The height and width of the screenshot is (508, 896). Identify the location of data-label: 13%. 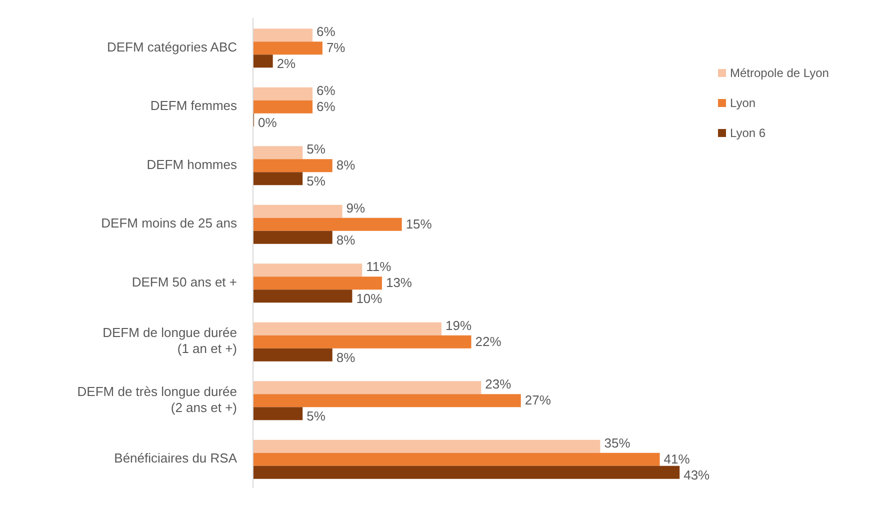
(399, 282).